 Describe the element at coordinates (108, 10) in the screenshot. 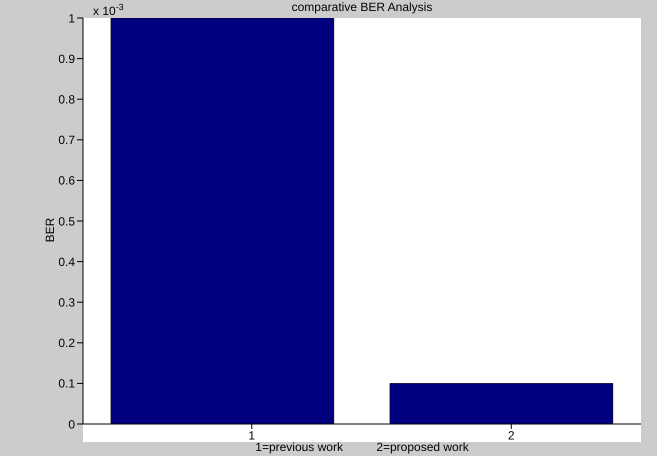

I see `annotation: x 10$^{-3}$` at that location.